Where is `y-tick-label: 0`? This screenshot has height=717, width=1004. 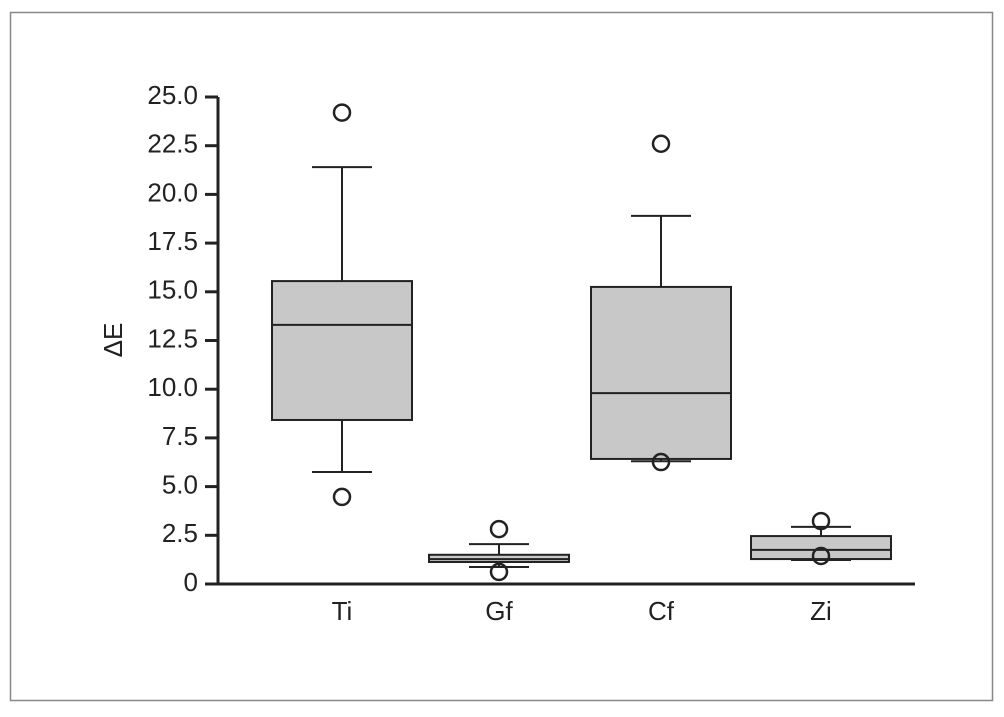
y-tick-label: 0 is located at coordinates (191, 582).